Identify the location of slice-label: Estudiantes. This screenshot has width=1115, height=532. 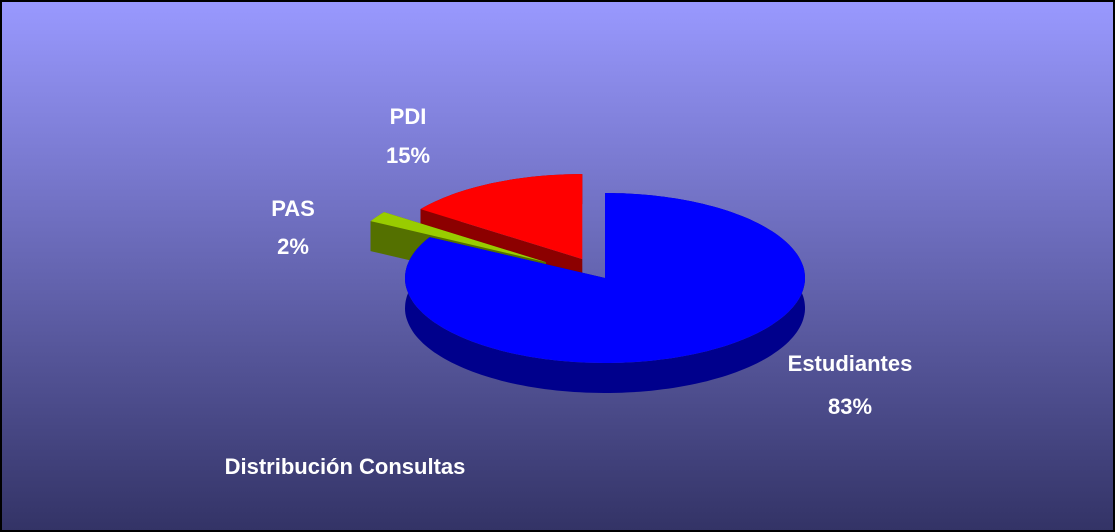
(850, 363).